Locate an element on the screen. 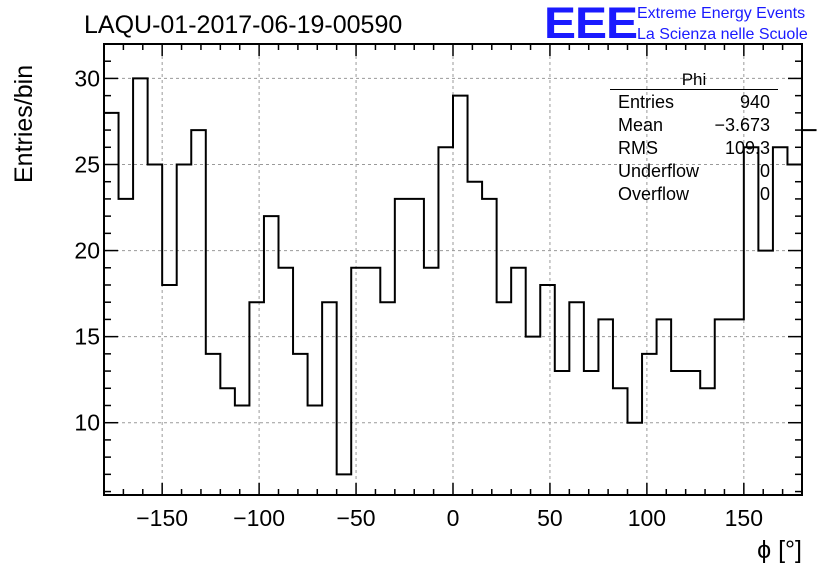 This screenshot has height=572, width=836. x-tick-label: 50 is located at coordinates (550, 518).